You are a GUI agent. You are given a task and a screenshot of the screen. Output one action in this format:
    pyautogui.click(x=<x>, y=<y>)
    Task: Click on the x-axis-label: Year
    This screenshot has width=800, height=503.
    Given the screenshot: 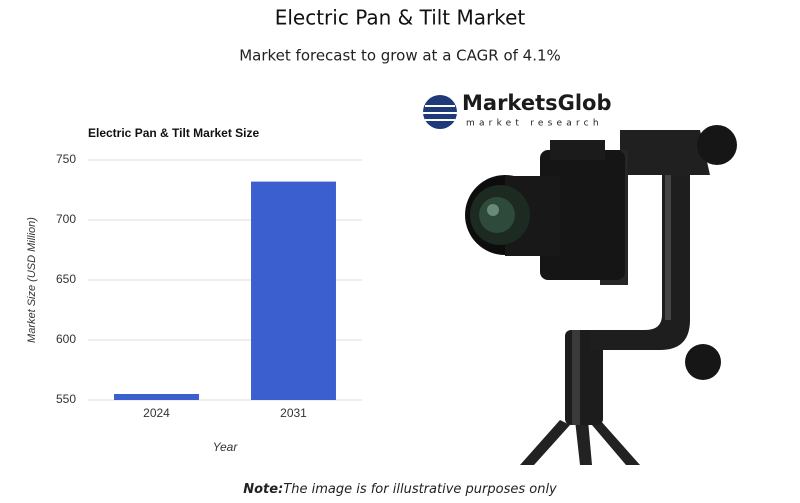 What is the action you would take?
    pyautogui.click(x=226, y=447)
    